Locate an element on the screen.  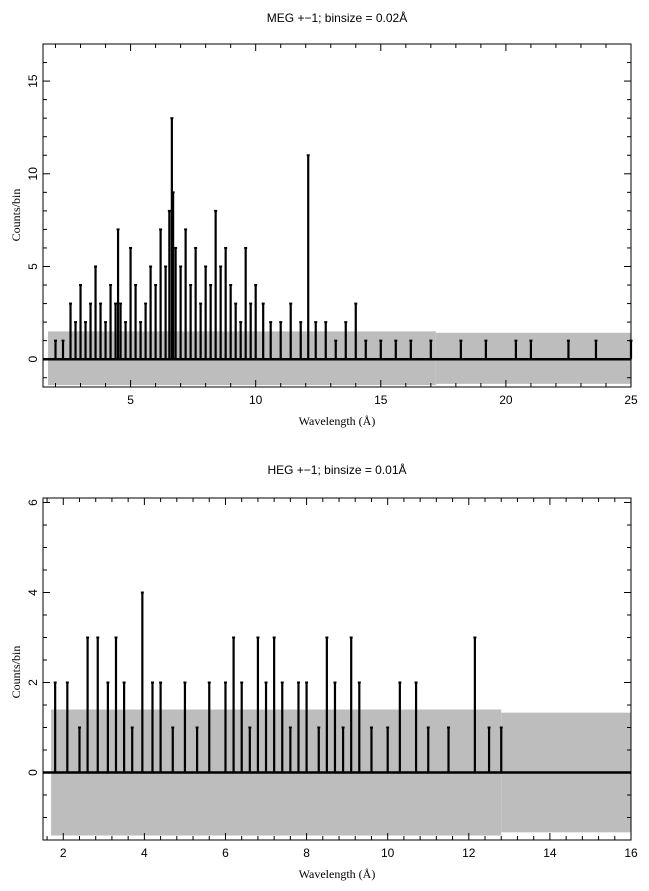
y-tick-label: 6 is located at coordinates (33, 502).